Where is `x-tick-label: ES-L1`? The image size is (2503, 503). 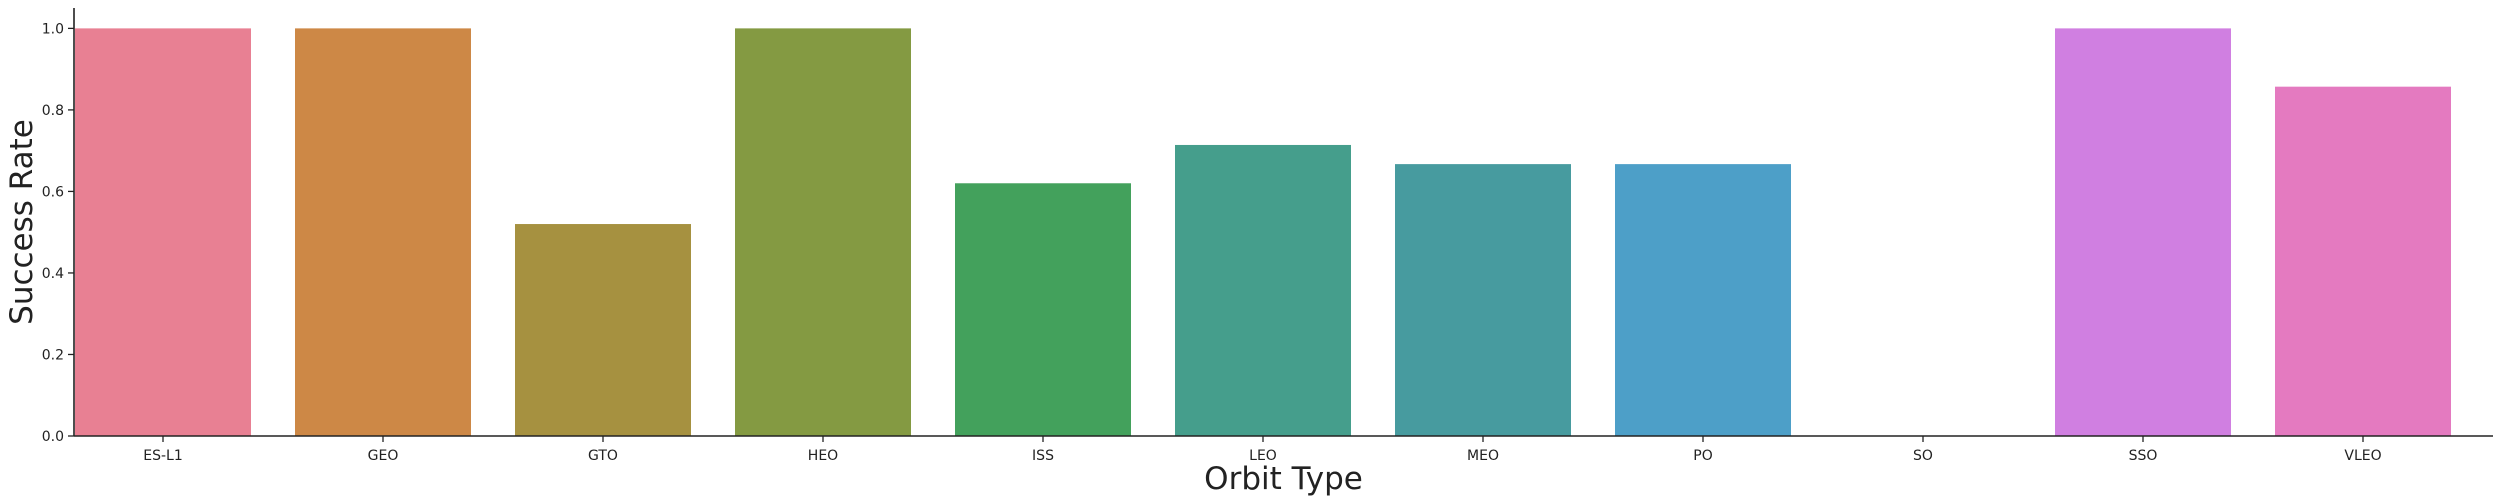
x-tick-label: ES-L1 is located at coordinates (163, 456).